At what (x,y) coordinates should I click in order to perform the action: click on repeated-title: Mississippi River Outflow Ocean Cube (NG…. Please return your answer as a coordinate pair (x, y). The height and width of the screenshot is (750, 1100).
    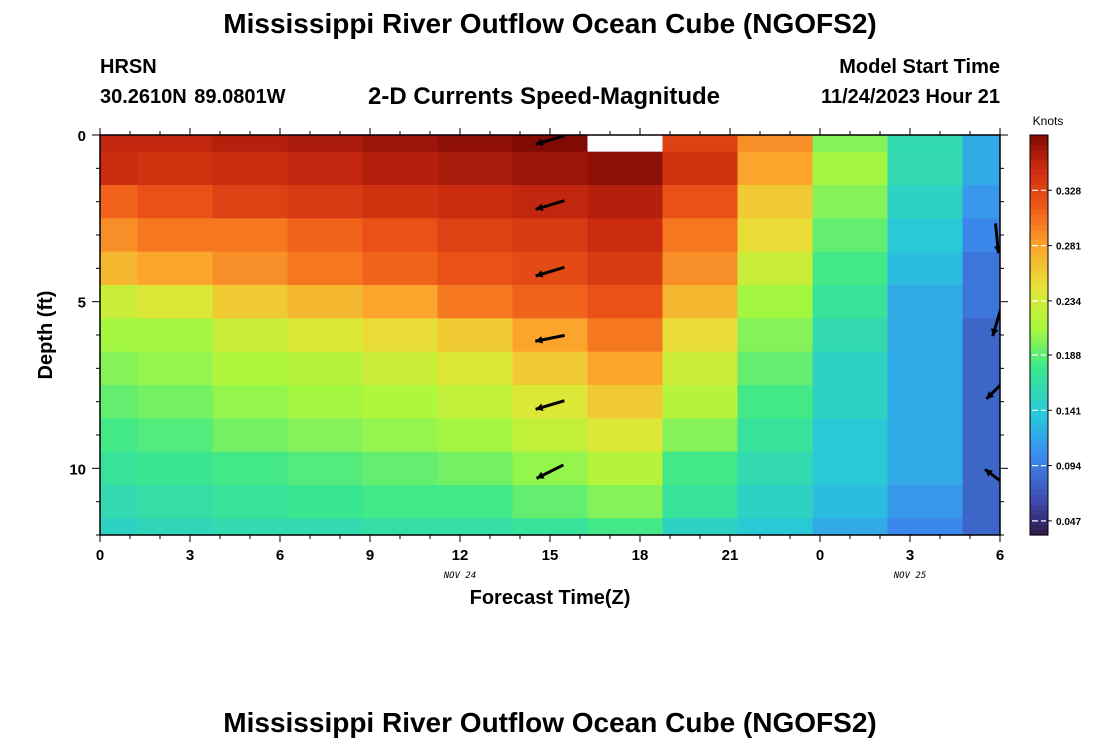
    Looking at the image, I should click on (550, 722).